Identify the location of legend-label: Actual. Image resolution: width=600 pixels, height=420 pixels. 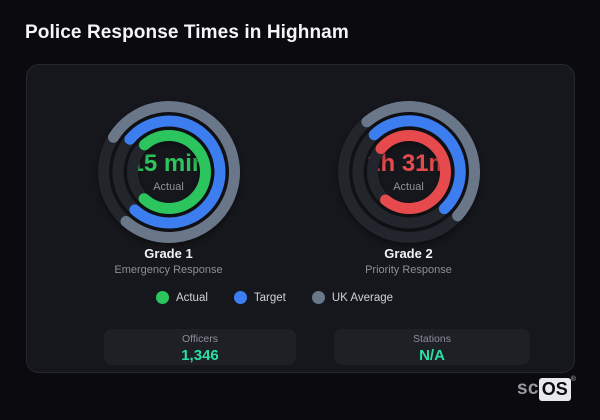
(191, 297).